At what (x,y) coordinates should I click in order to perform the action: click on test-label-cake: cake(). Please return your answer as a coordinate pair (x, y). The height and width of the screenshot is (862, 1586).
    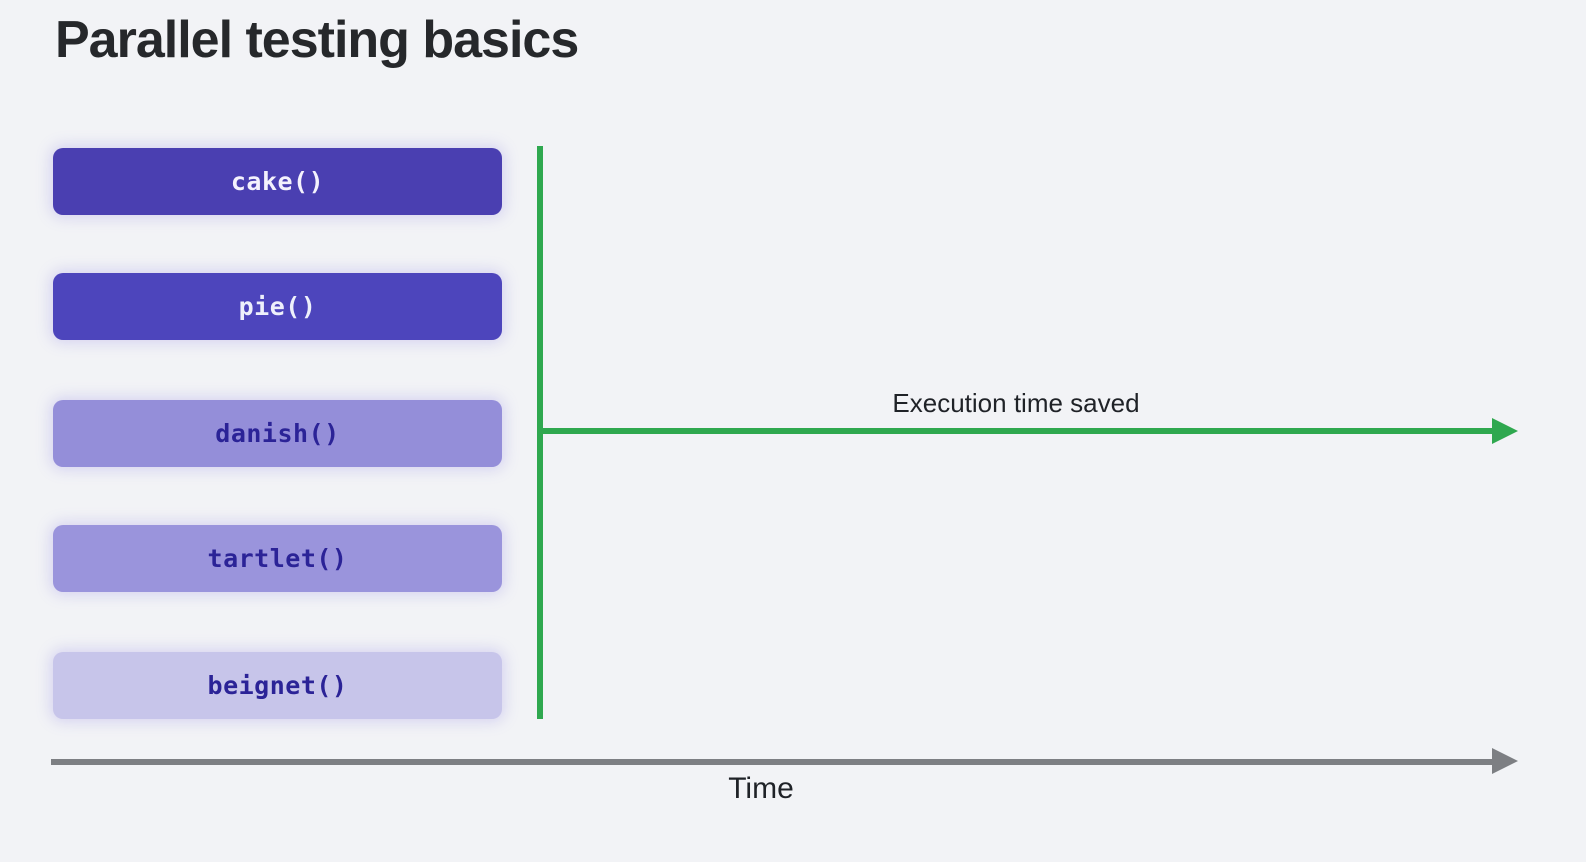
    Looking at the image, I should click on (277, 181).